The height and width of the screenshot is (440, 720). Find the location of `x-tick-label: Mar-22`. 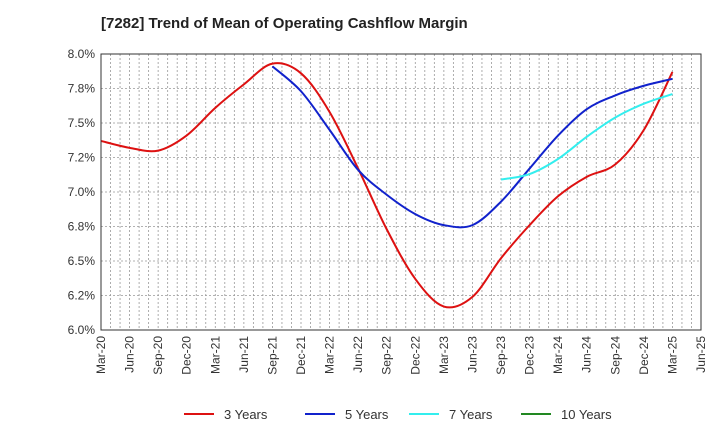

x-tick-label: Mar-22 is located at coordinates (330, 355).